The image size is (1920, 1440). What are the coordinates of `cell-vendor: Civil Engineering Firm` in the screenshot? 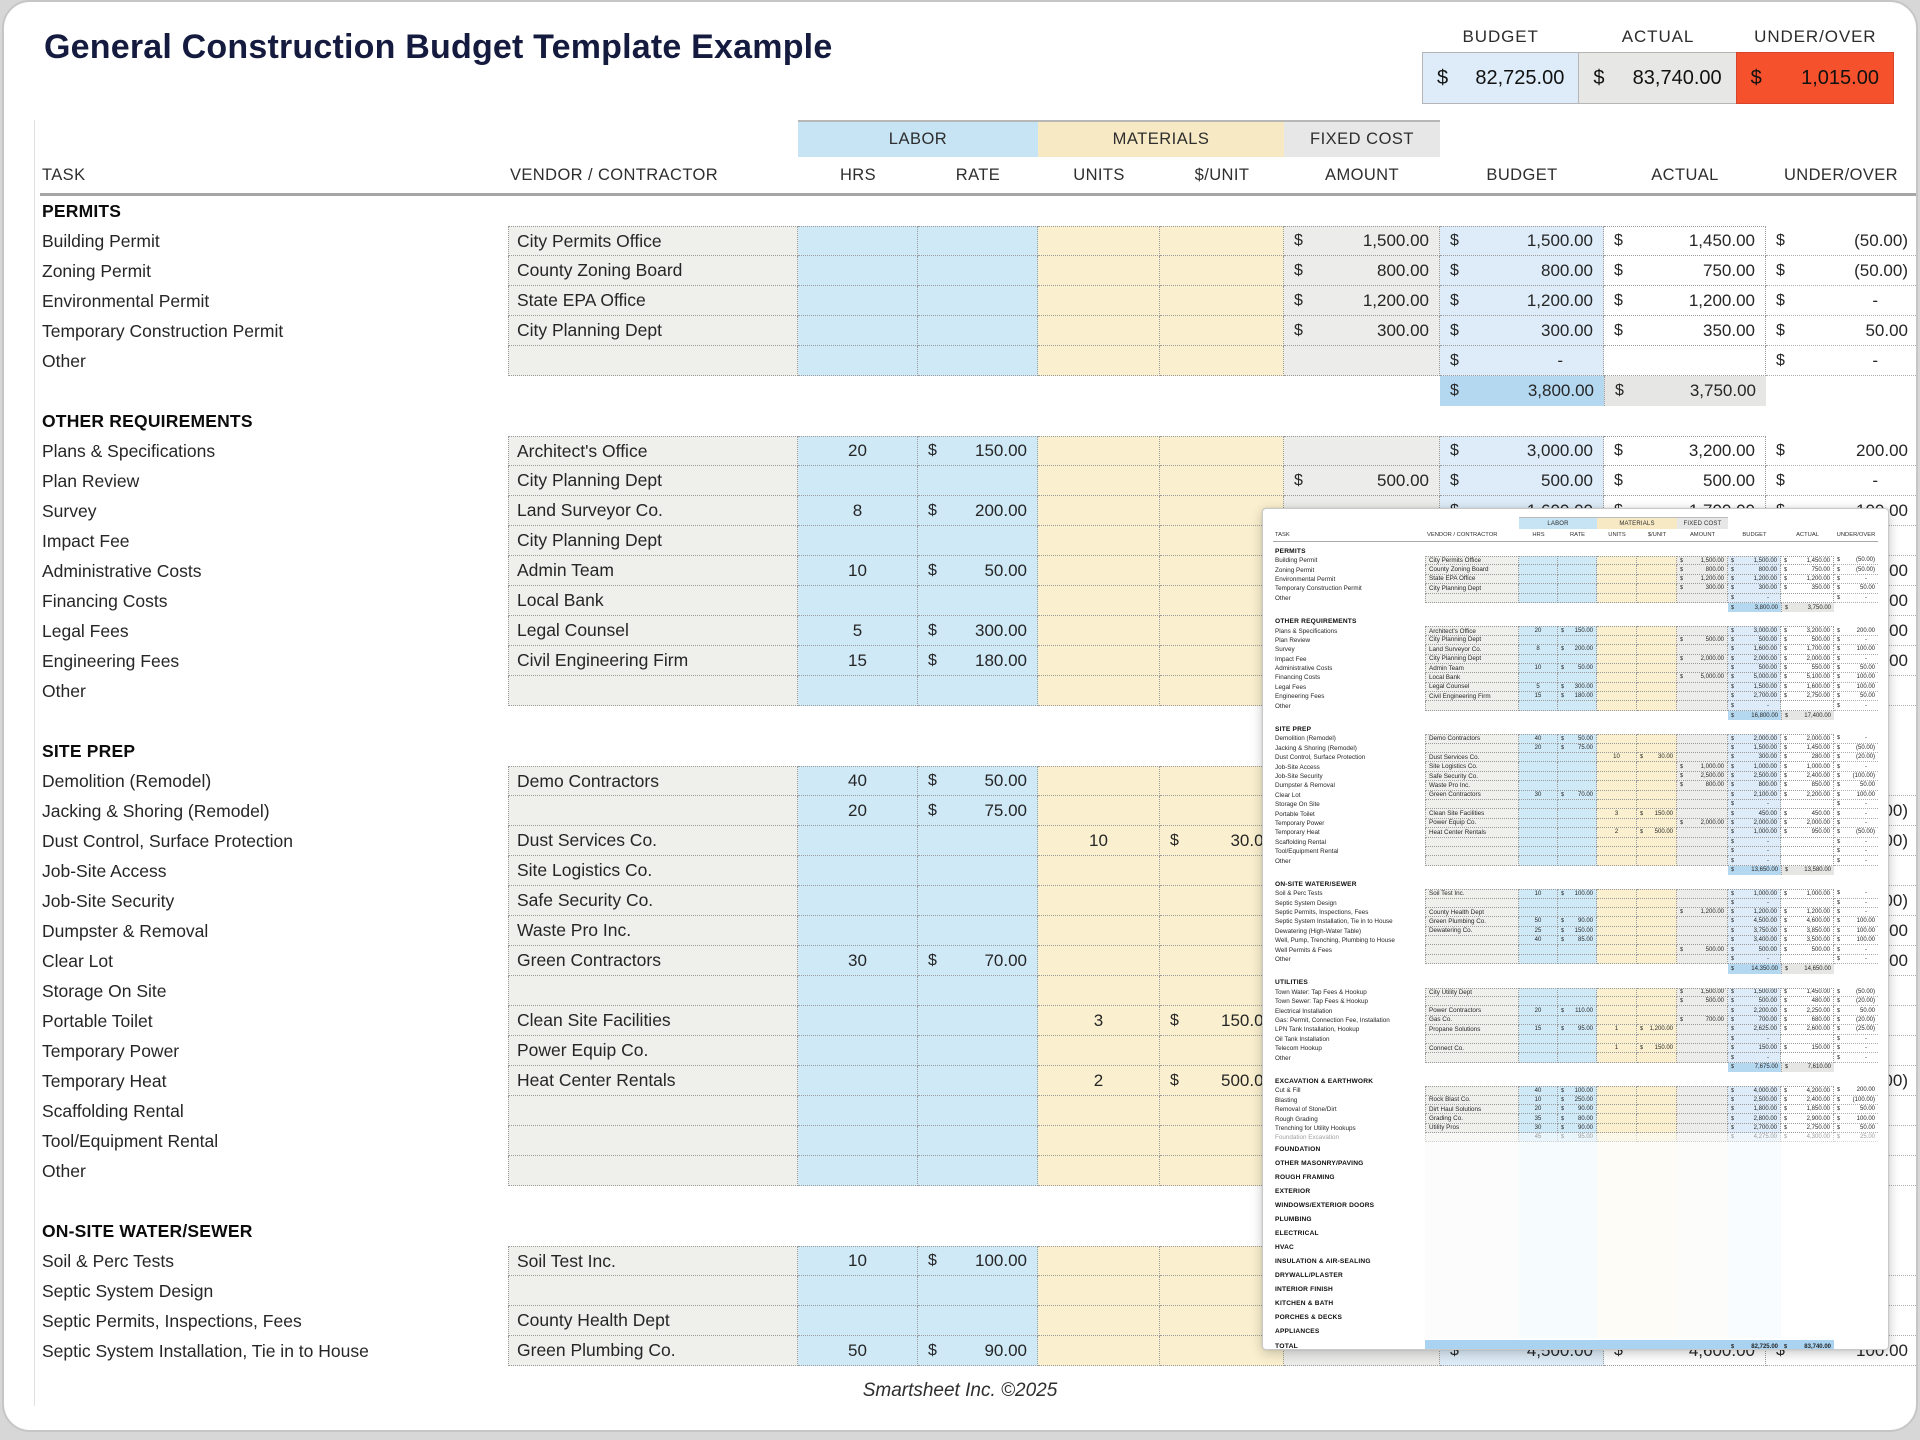 It's located at (653, 661).